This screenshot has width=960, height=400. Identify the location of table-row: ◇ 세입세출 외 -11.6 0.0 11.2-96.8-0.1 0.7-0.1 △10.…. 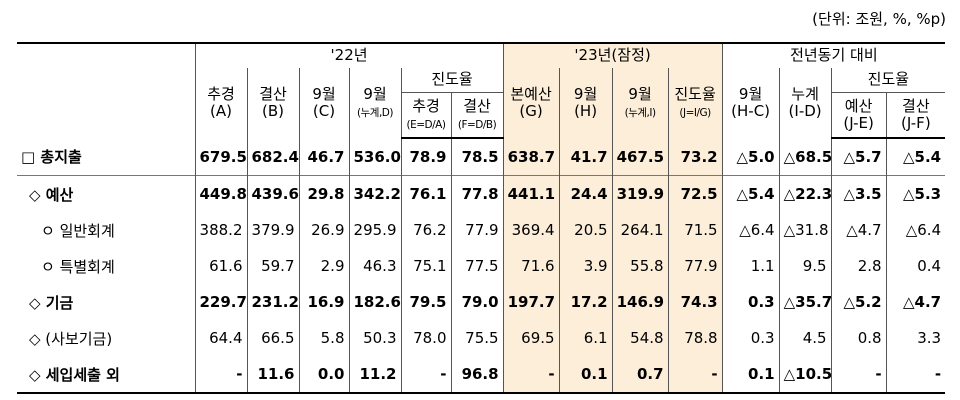
(481, 375).